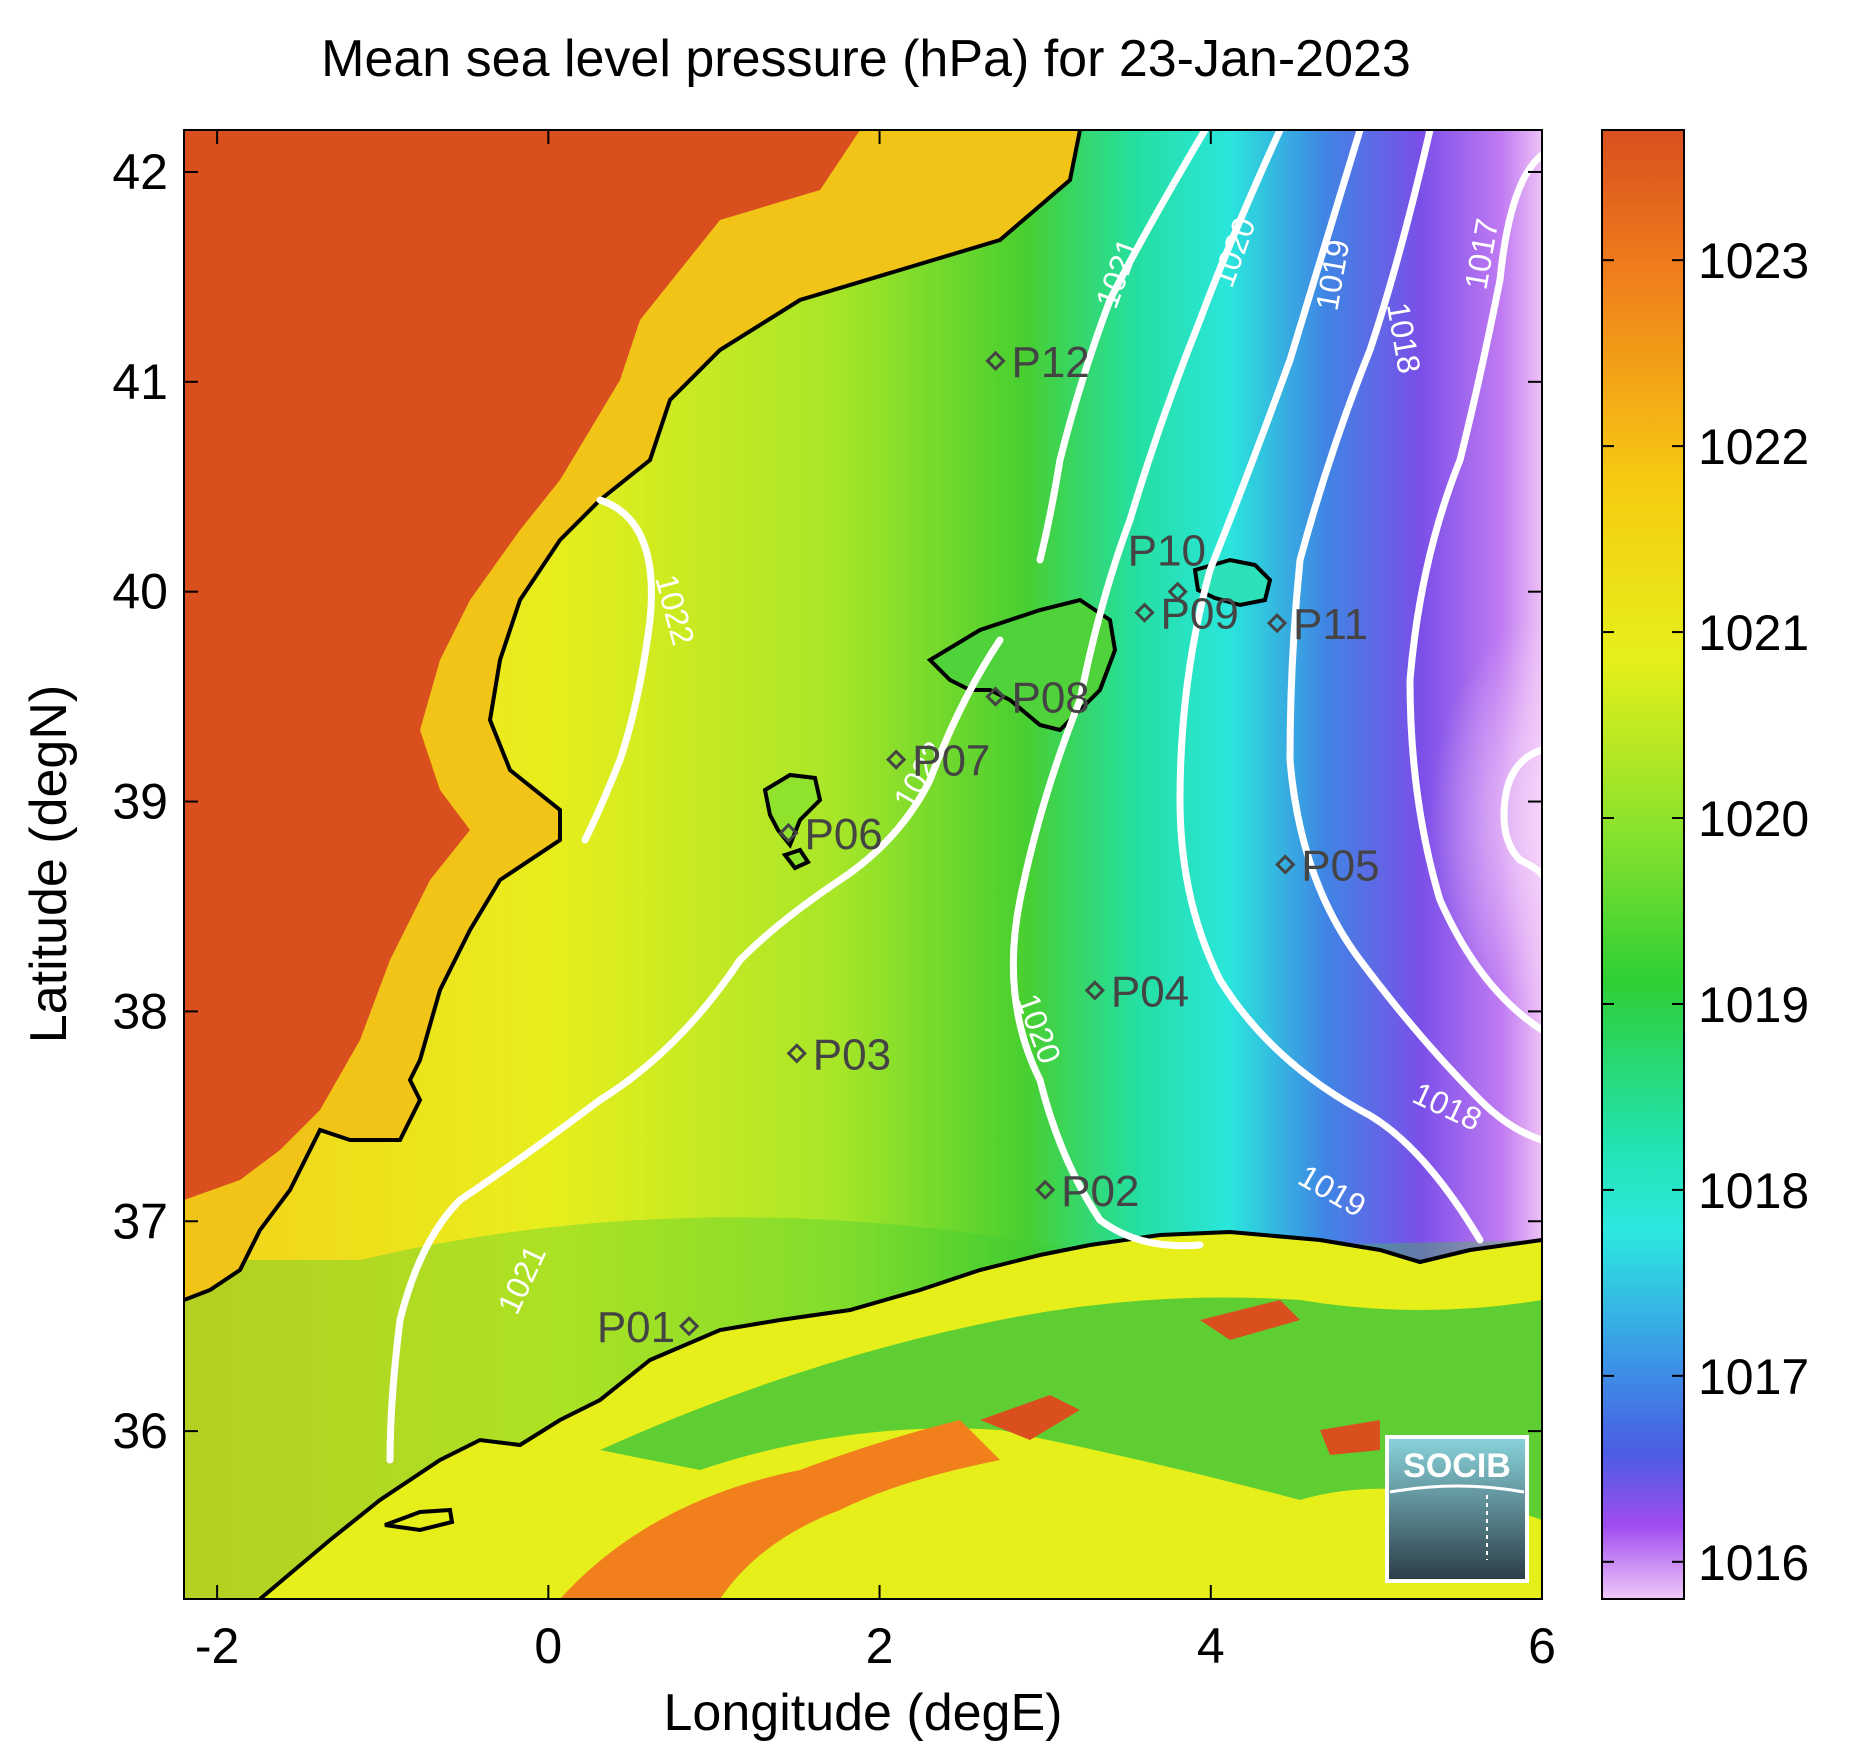  What do you see at coordinates (140, 1431) in the screenshot?
I see `y-tick-label: 36` at bounding box center [140, 1431].